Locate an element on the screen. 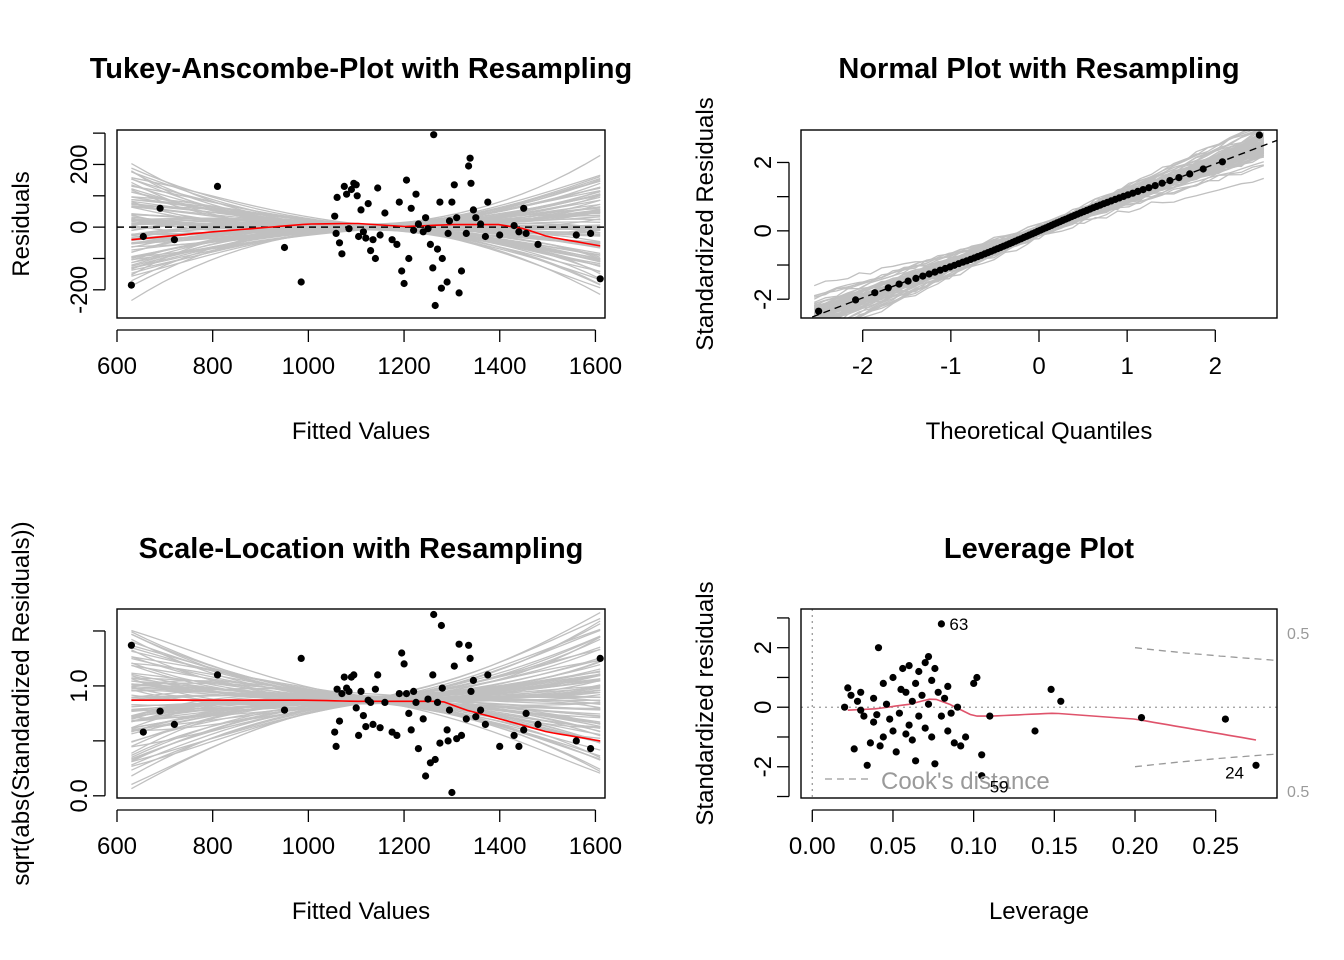 The width and height of the screenshot is (1344, 960). plot-frame is located at coordinates (361, 703).